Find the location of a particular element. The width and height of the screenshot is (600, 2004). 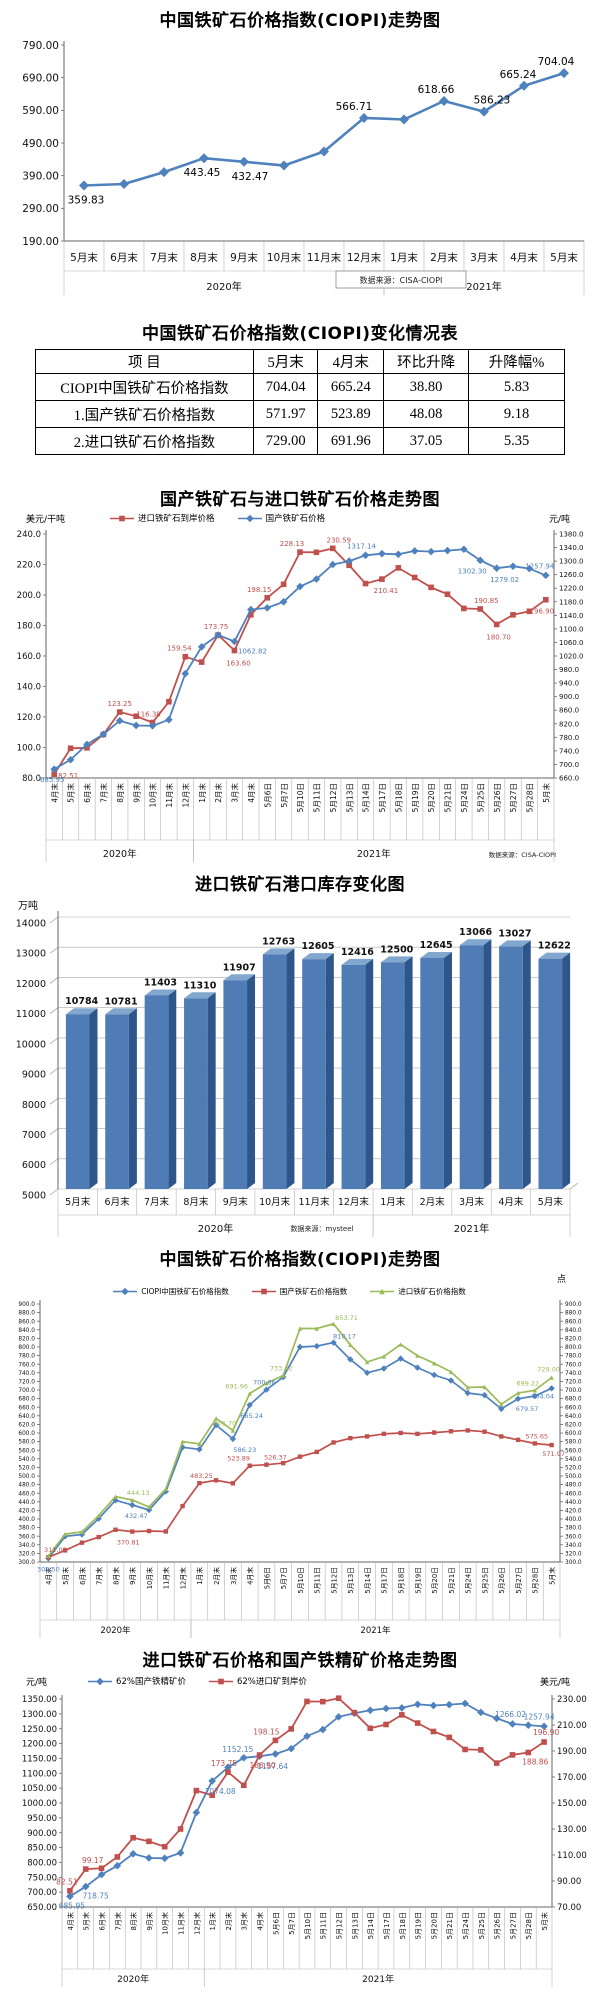

svg-text: 9月末 is located at coordinates (132, 1576).